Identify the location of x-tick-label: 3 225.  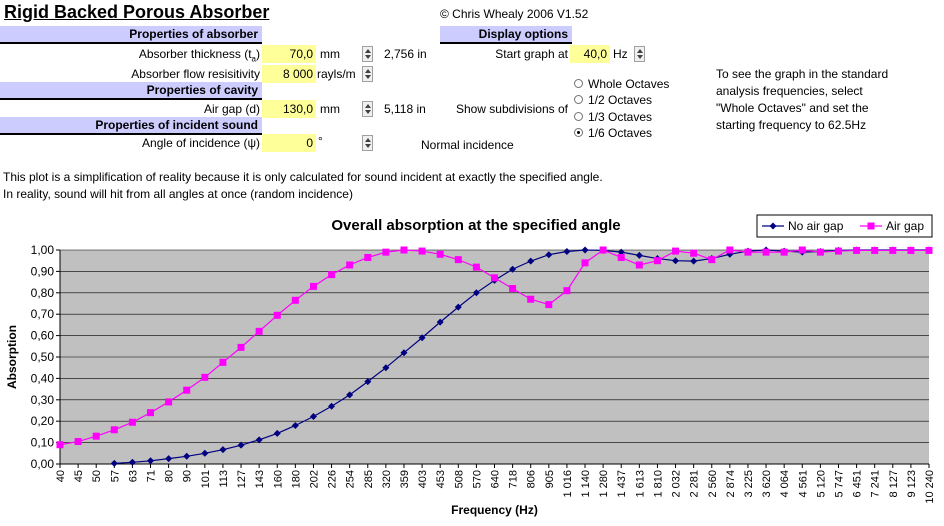
(749, 484).